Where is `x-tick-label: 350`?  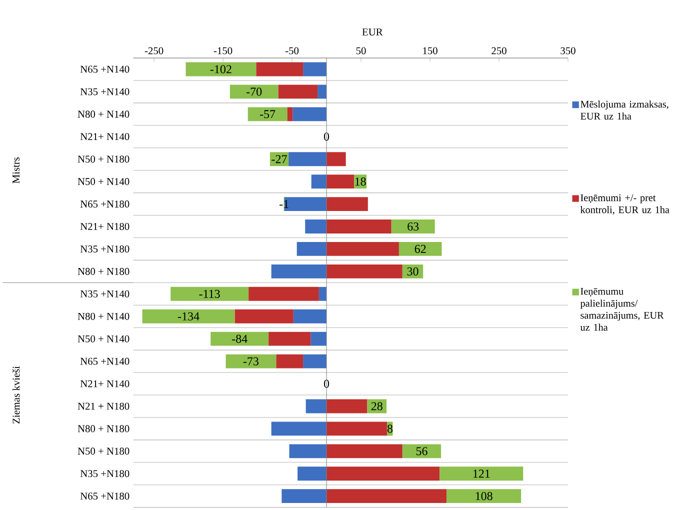 x-tick-label: 350 is located at coordinates (568, 50).